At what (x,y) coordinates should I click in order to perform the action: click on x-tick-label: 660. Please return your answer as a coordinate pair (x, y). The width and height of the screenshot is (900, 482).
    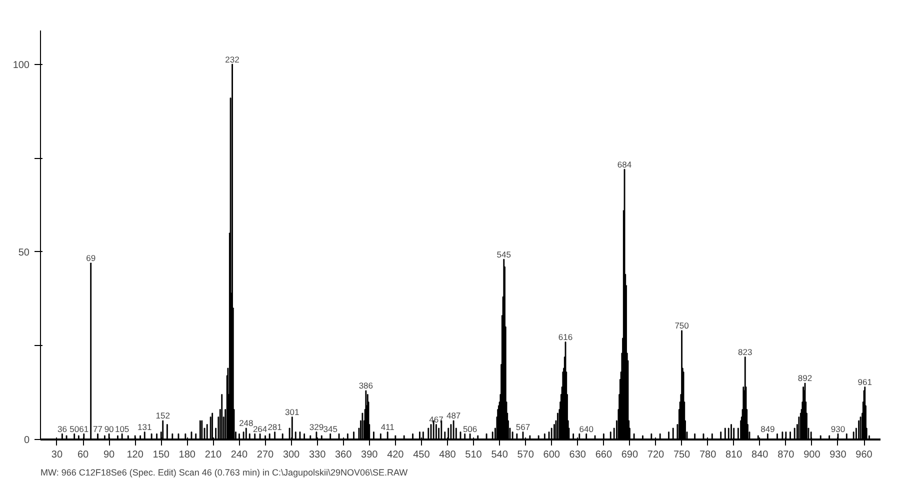
    Looking at the image, I should click on (603, 455).